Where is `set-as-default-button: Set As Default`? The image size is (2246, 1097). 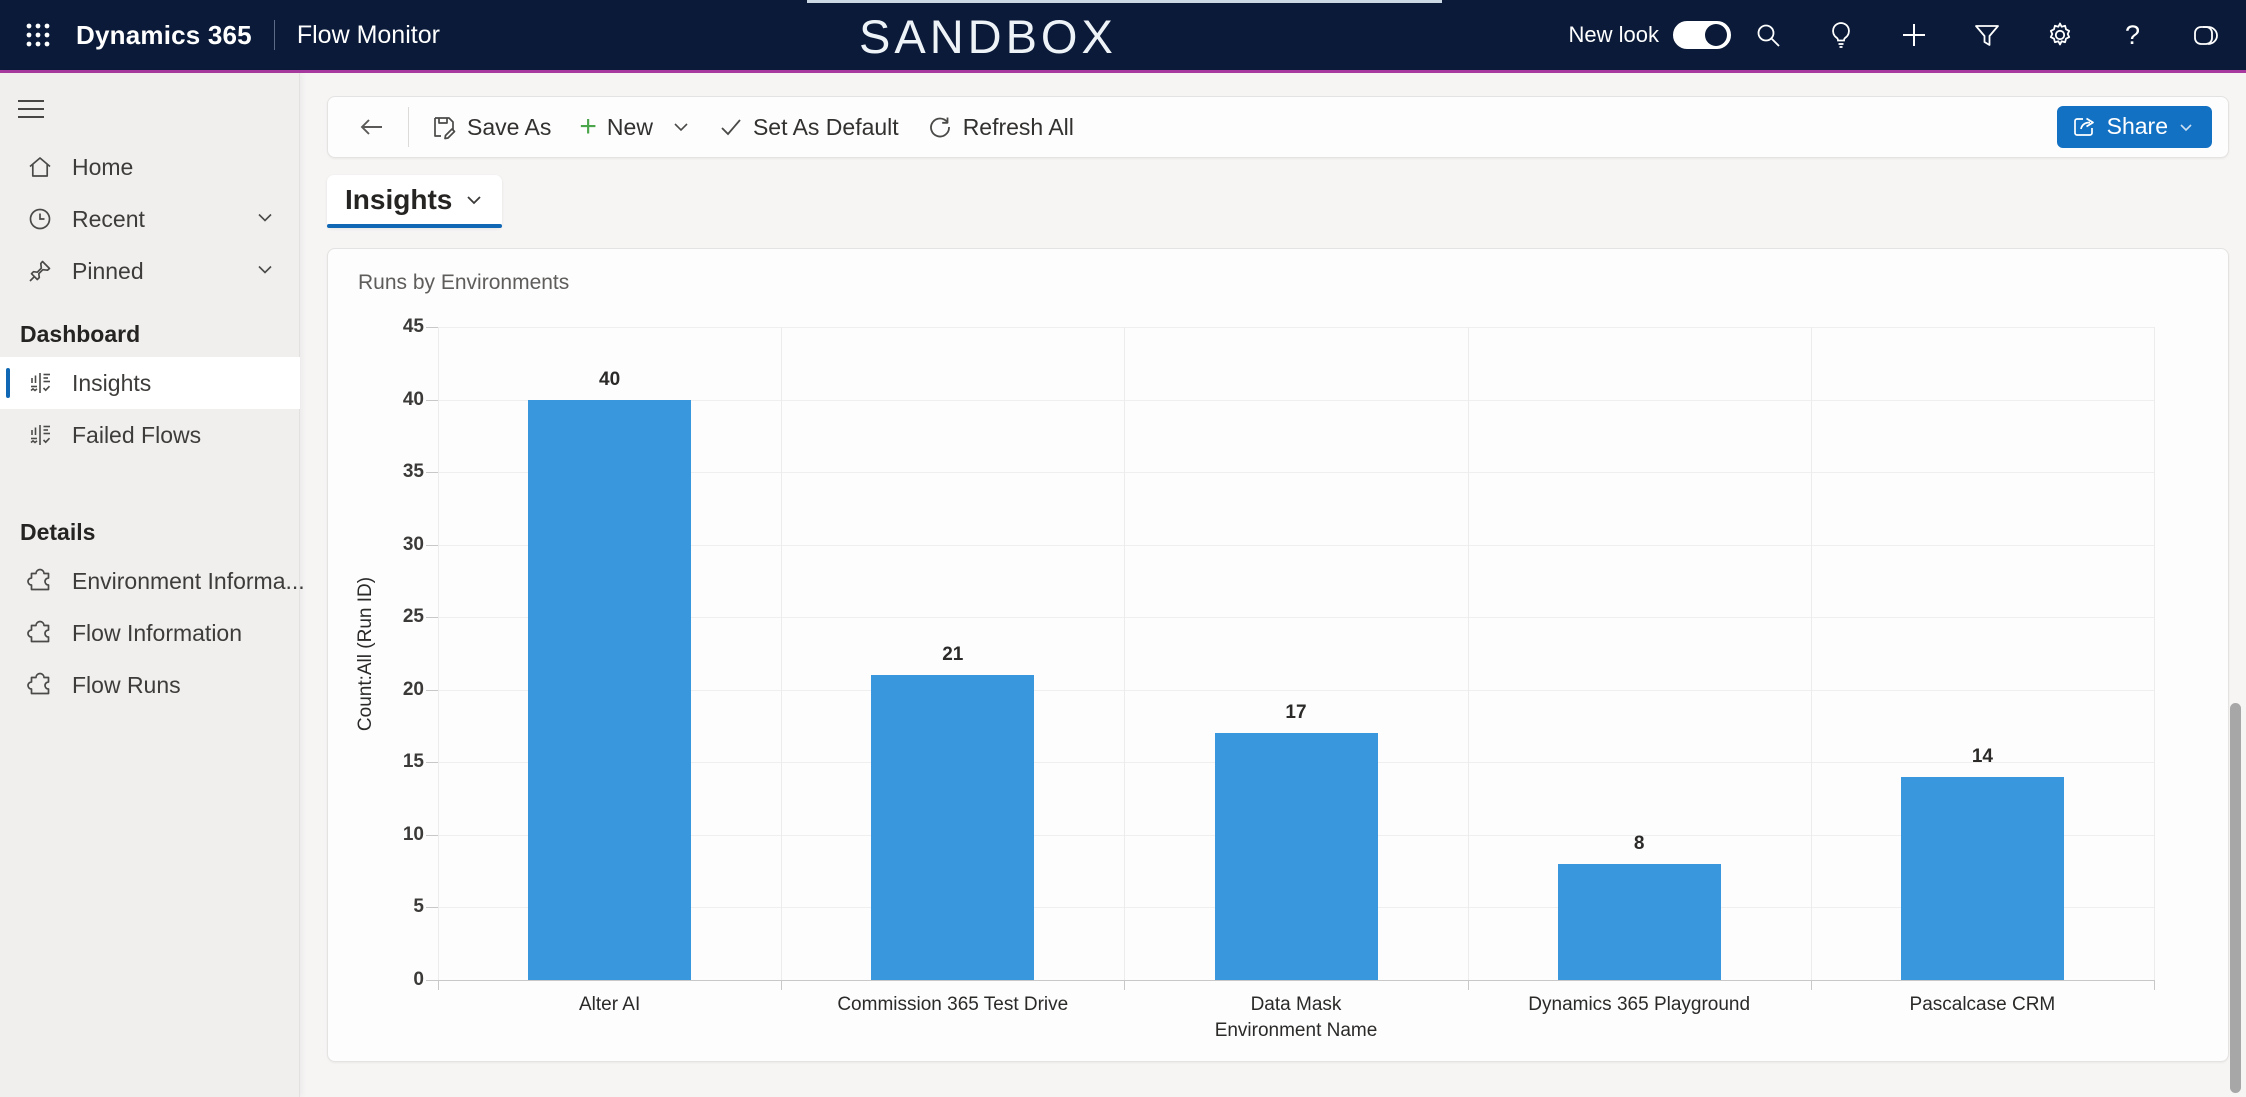
set-as-default-button: Set As Default is located at coordinates (809, 127).